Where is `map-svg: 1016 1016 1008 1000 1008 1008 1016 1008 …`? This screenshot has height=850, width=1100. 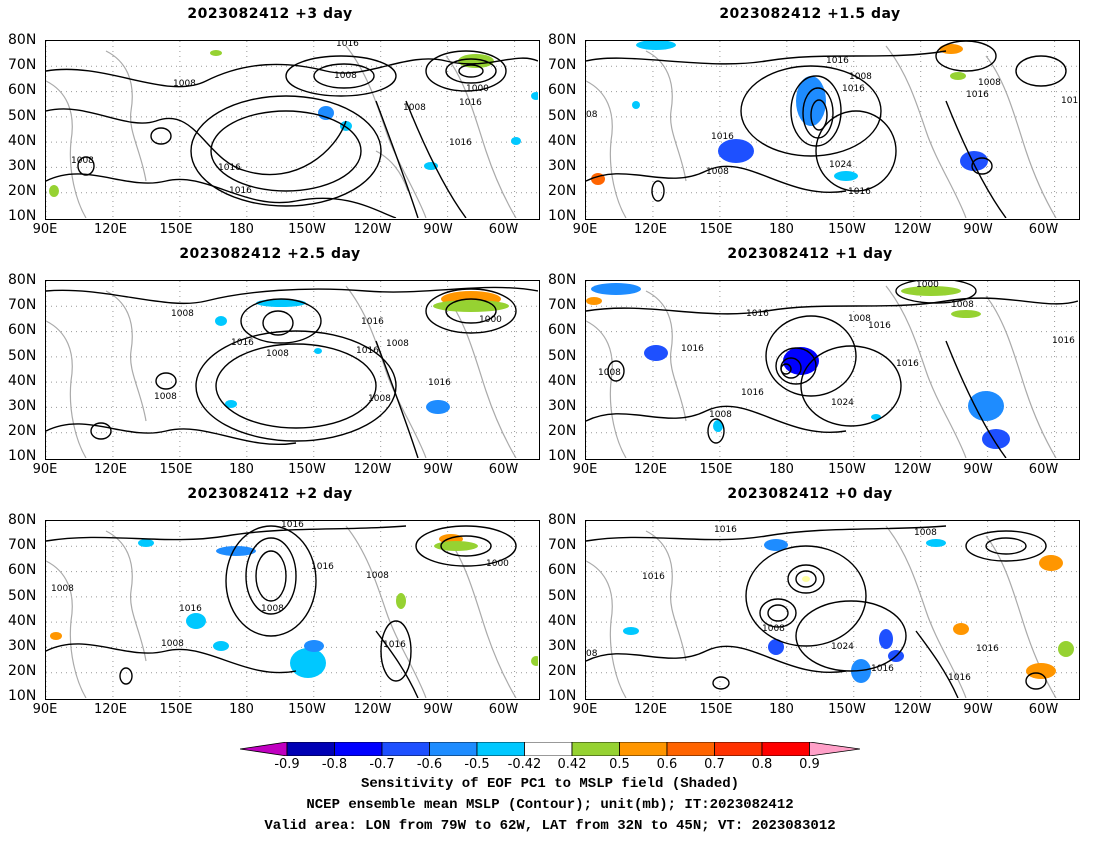
map-svg: 1016 1016 1008 1000 1008 1008 1016 1008 … is located at coordinates (292, 609).